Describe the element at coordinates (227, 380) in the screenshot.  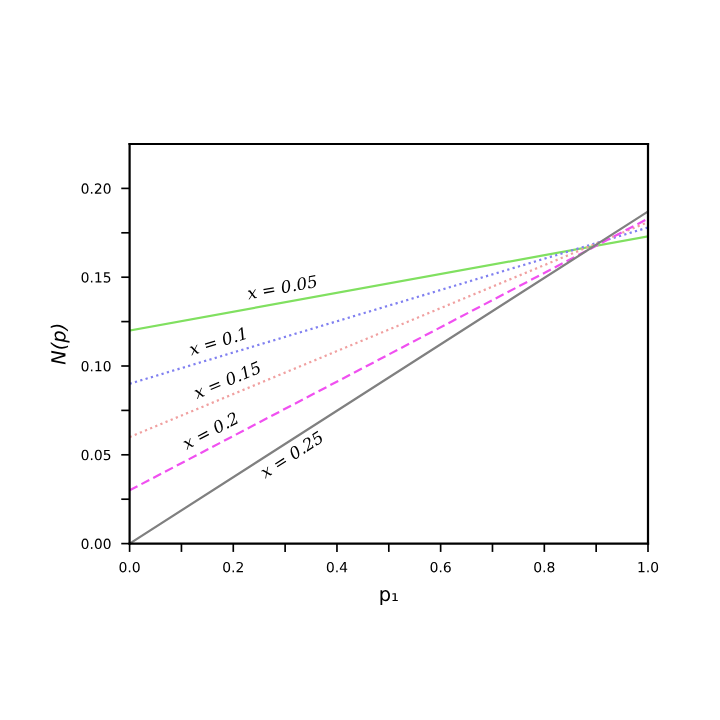
I see `annotation: x = 0.15` at that location.